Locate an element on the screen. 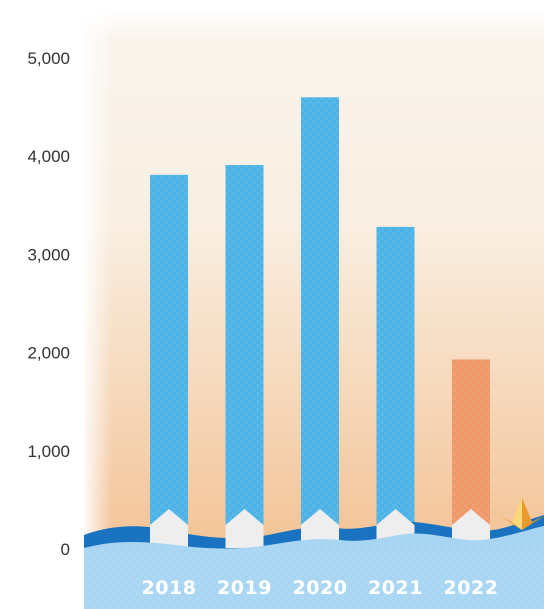 The image size is (544, 609). x-category-label: 2018 is located at coordinates (169, 588).